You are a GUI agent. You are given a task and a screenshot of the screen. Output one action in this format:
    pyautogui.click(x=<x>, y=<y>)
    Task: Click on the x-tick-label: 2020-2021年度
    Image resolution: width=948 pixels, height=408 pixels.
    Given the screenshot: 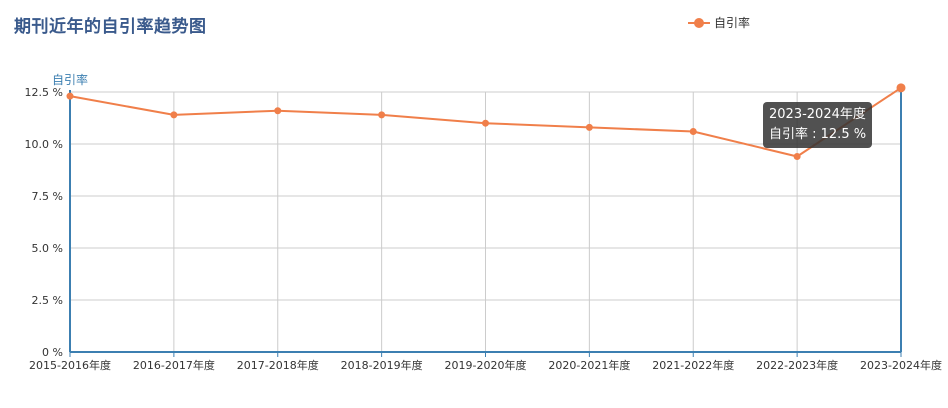 What is the action you would take?
    pyautogui.click(x=589, y=365)
    